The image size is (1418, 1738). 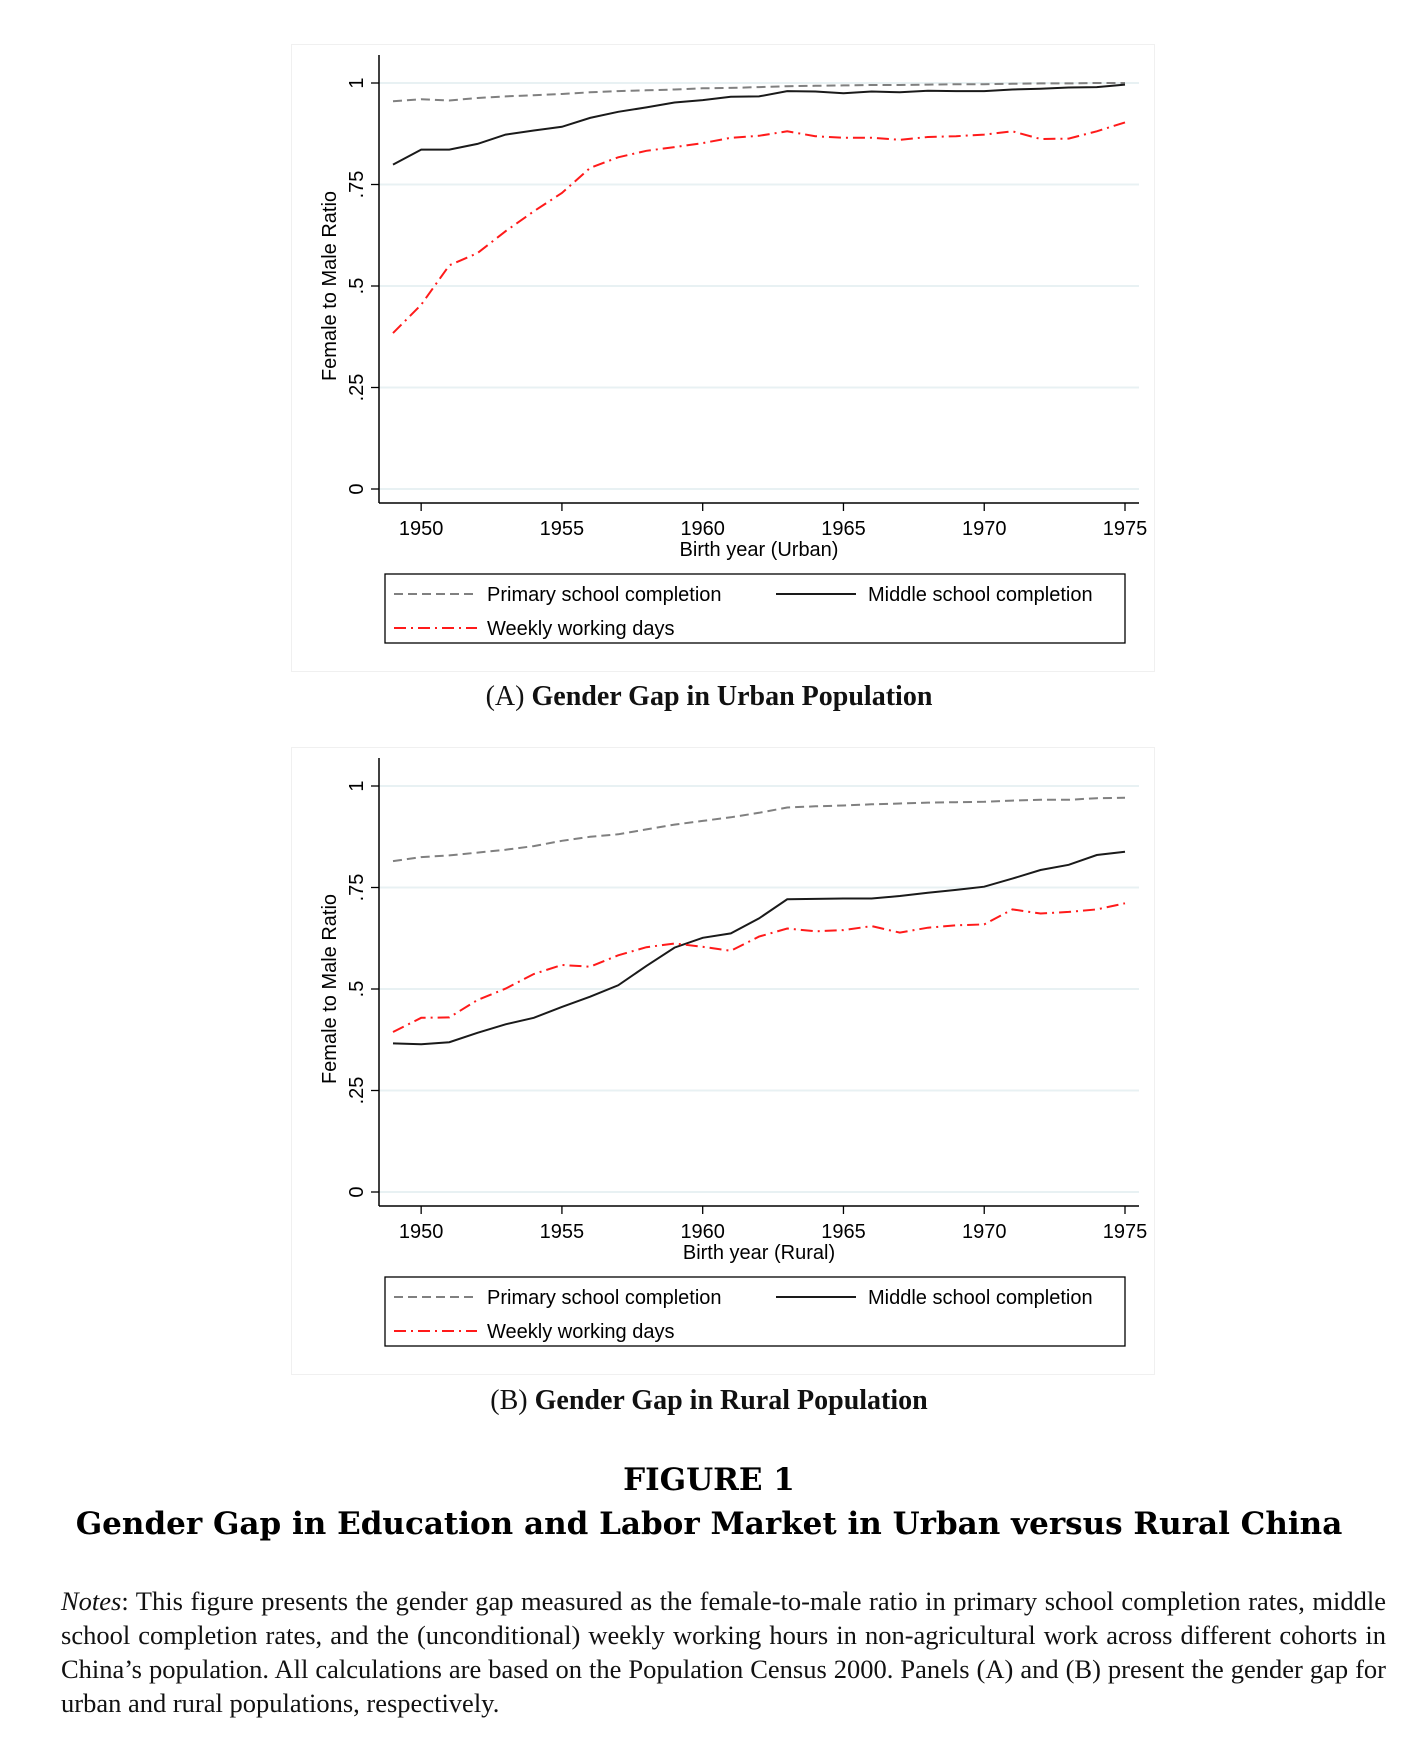 I want to click on panel-b-caption: (B) Gender Gap in Rural Population, so click(x=709, y=1401).